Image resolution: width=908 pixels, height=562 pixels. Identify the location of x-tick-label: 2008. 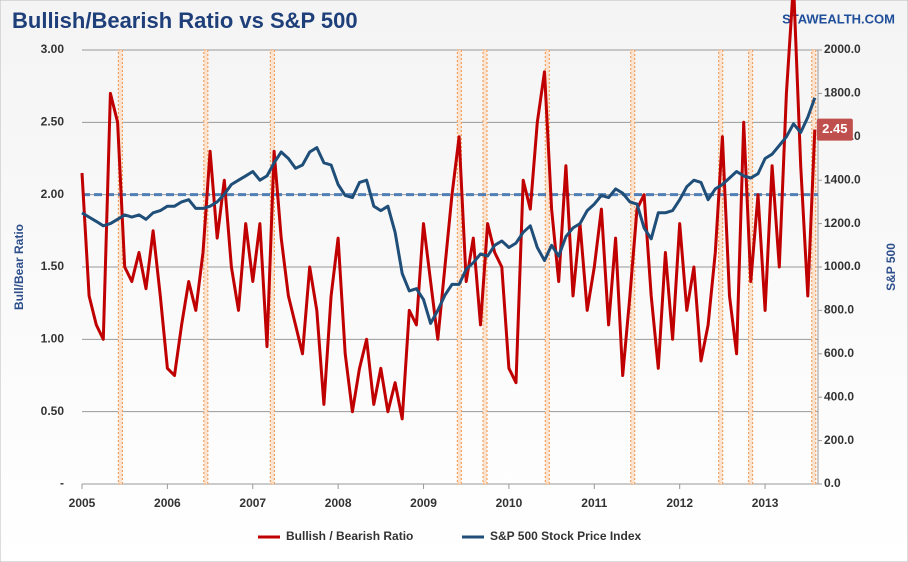
(338, 503).